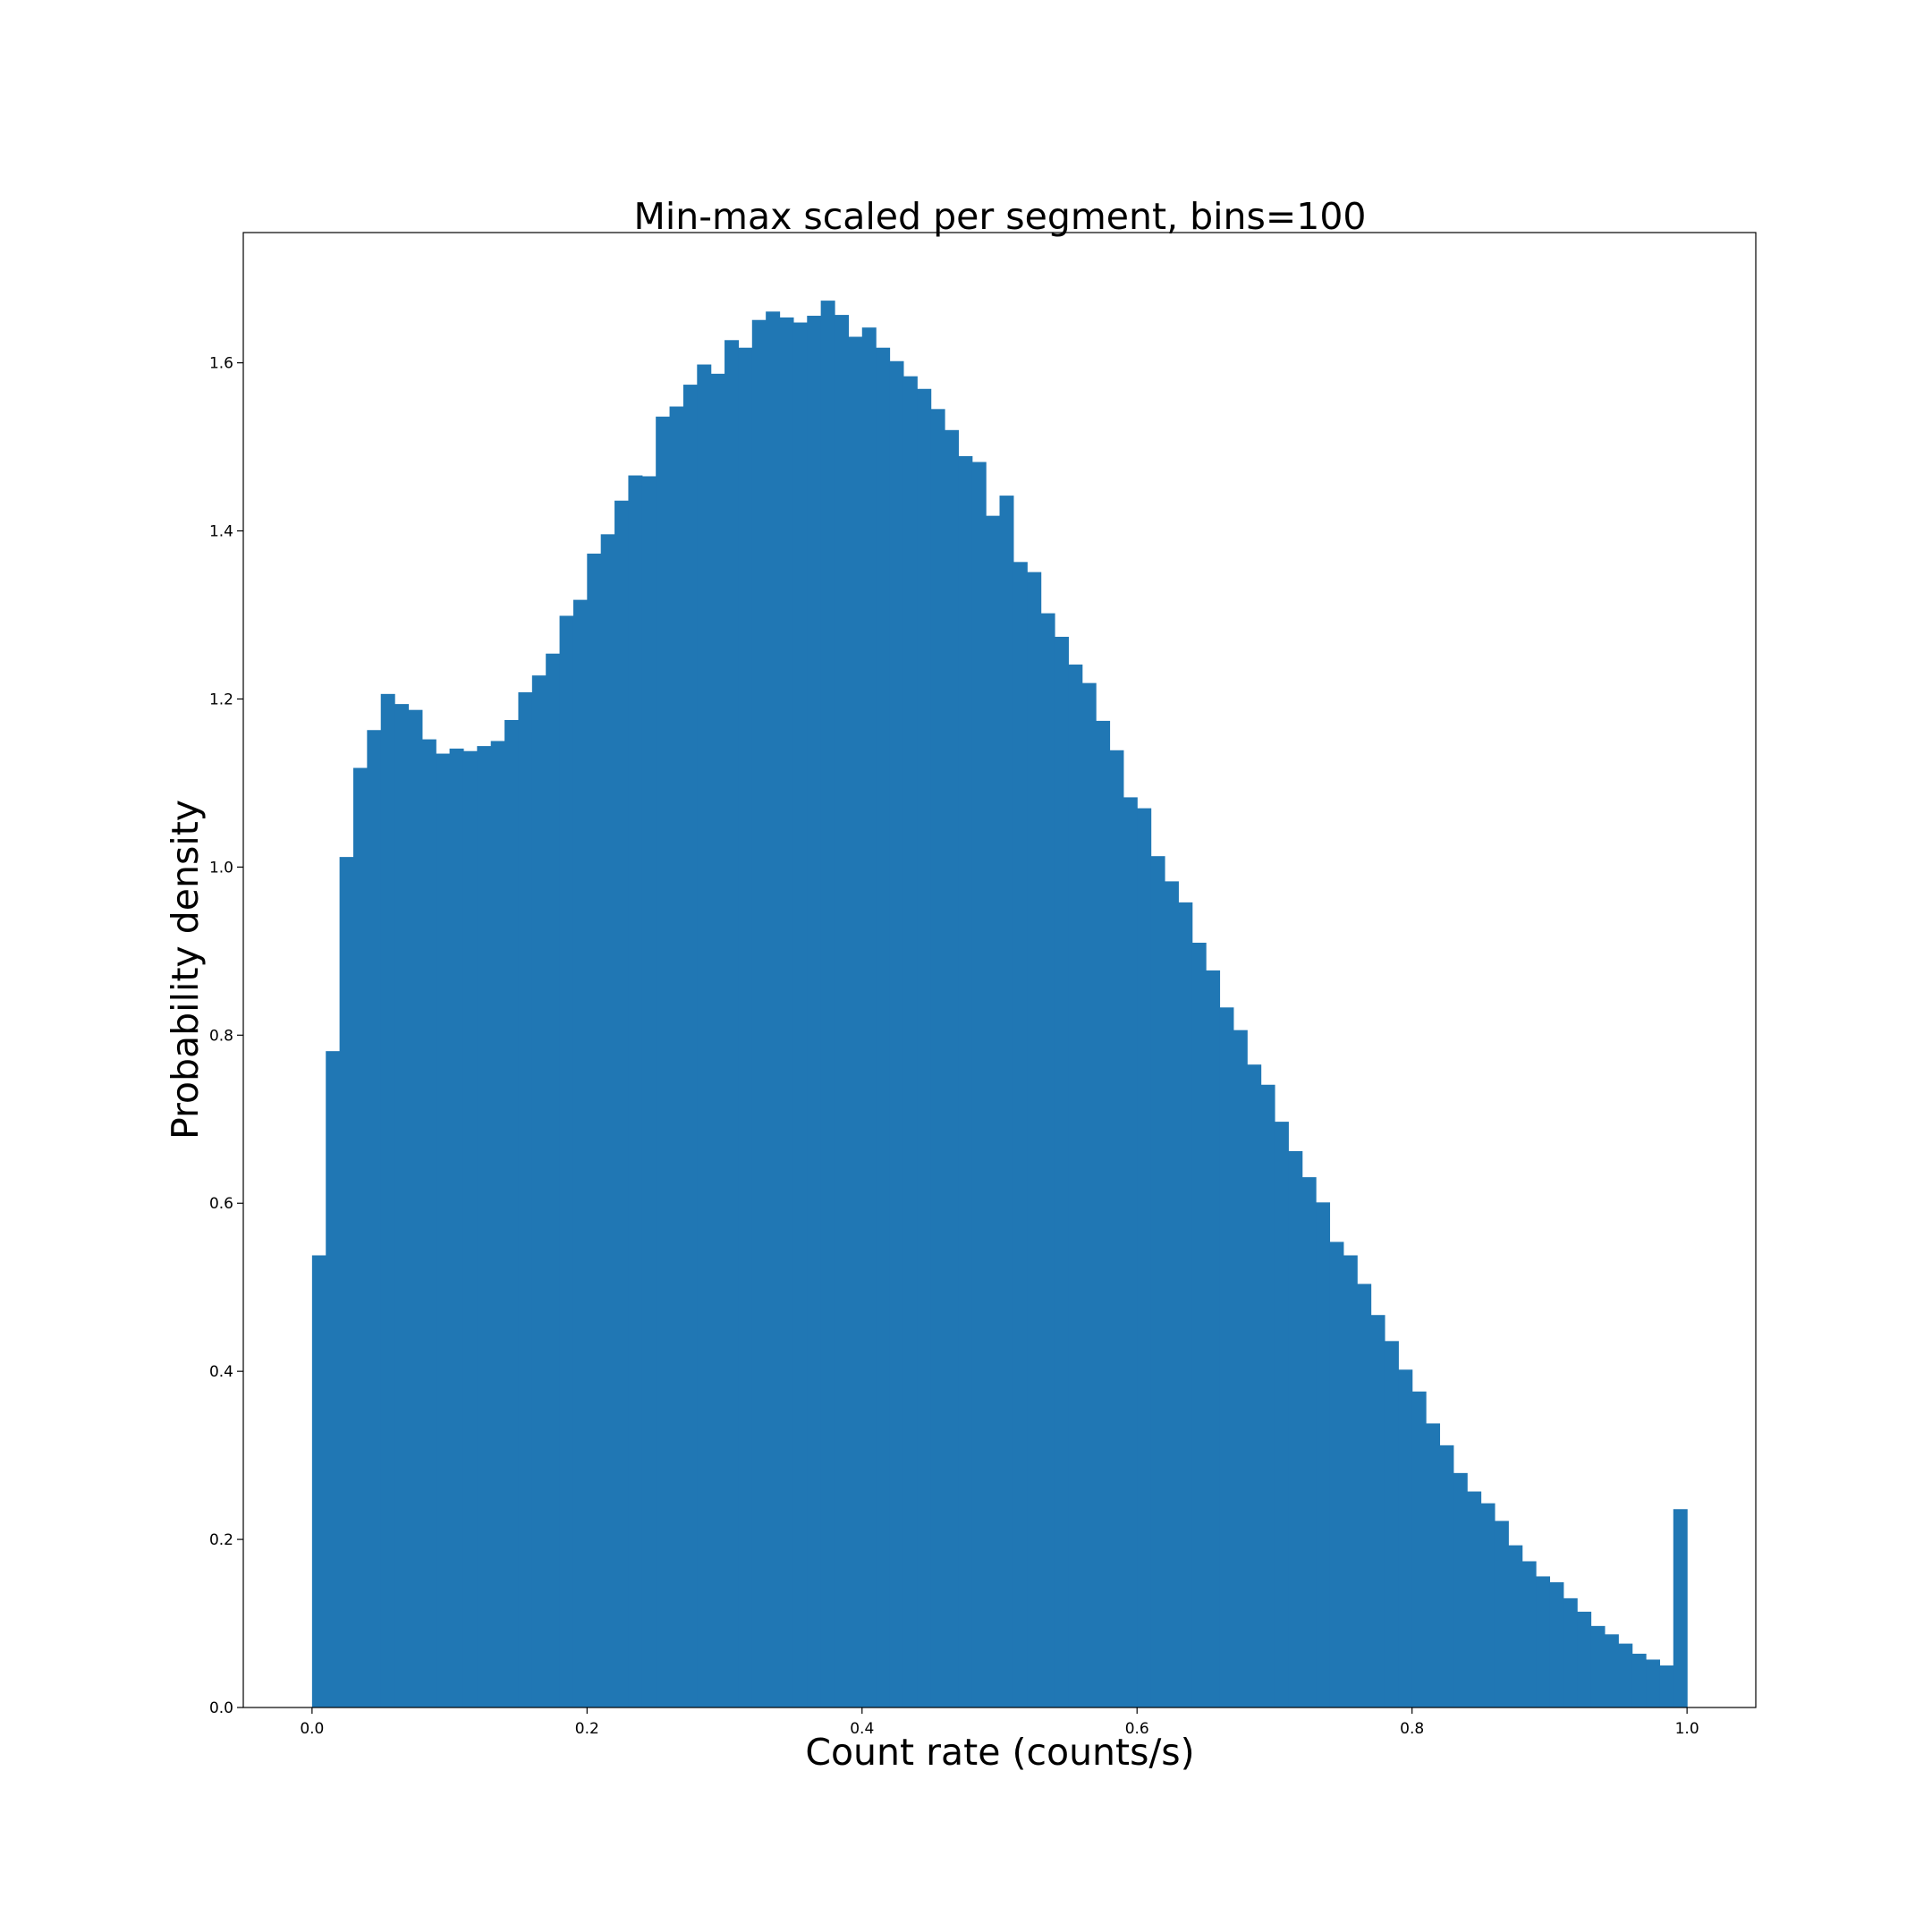  I want to click on y-axis-label: Probability density, so click(185, 970).